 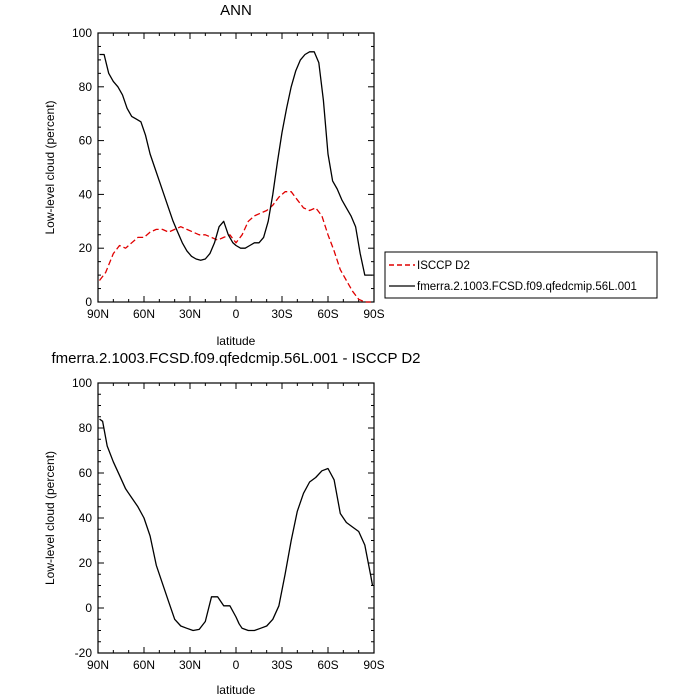 I want to click on bottom-chart-series, so click(x=236, y=525).